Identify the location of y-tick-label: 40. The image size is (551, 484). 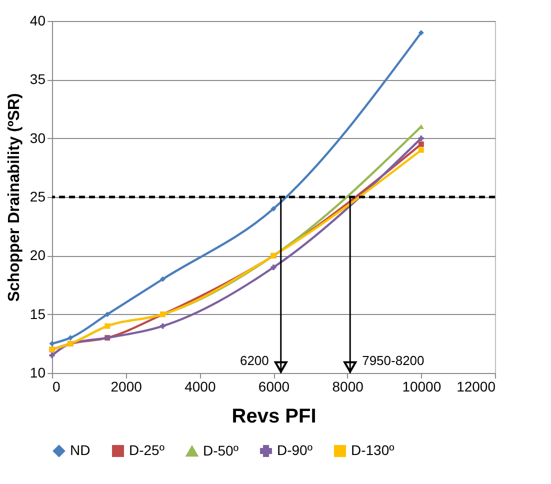
(38, 20).